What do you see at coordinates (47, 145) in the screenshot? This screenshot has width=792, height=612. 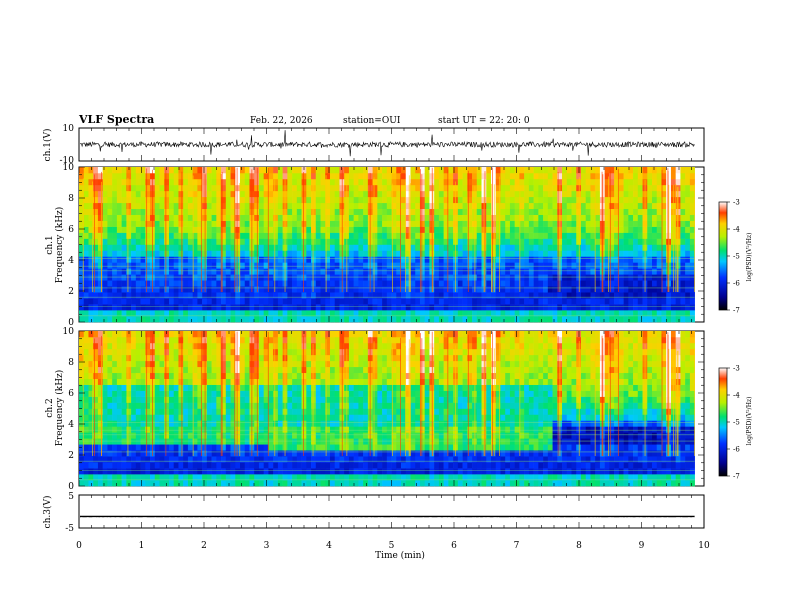 I see `ch1-voltage-ylabel: ch.1(V)` at bounding box center [47, 145].